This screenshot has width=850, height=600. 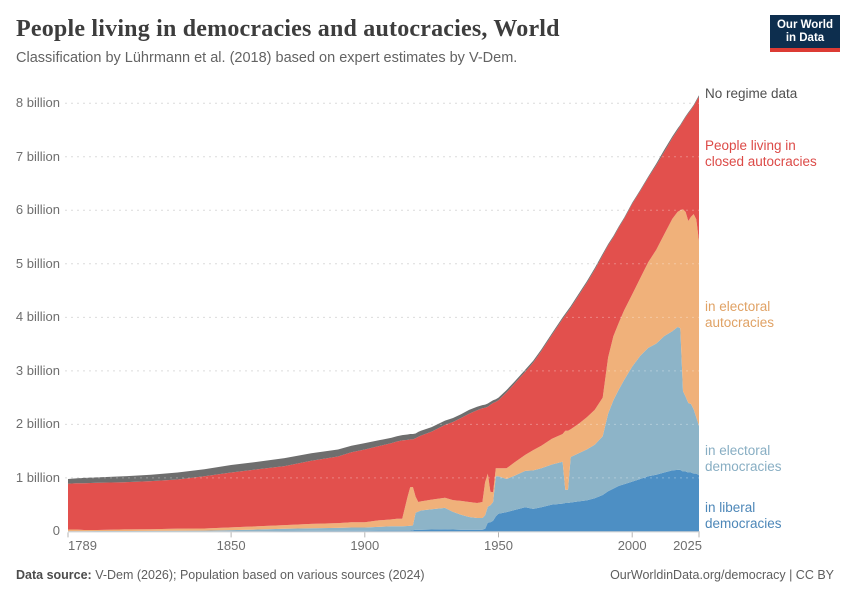 I want to click on y-axis-tick-label: 1 billion, so click(x=37, y=477).